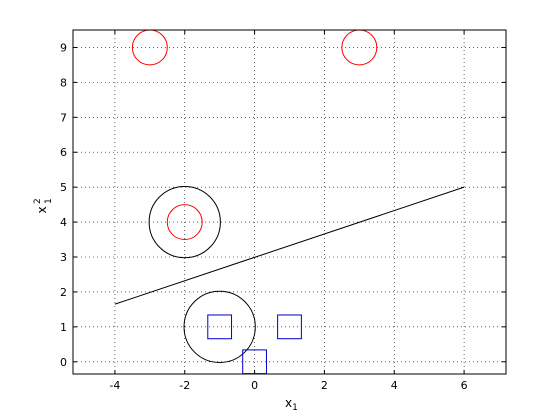  I want to click on x-tick-label: -2, so click(184, 385).